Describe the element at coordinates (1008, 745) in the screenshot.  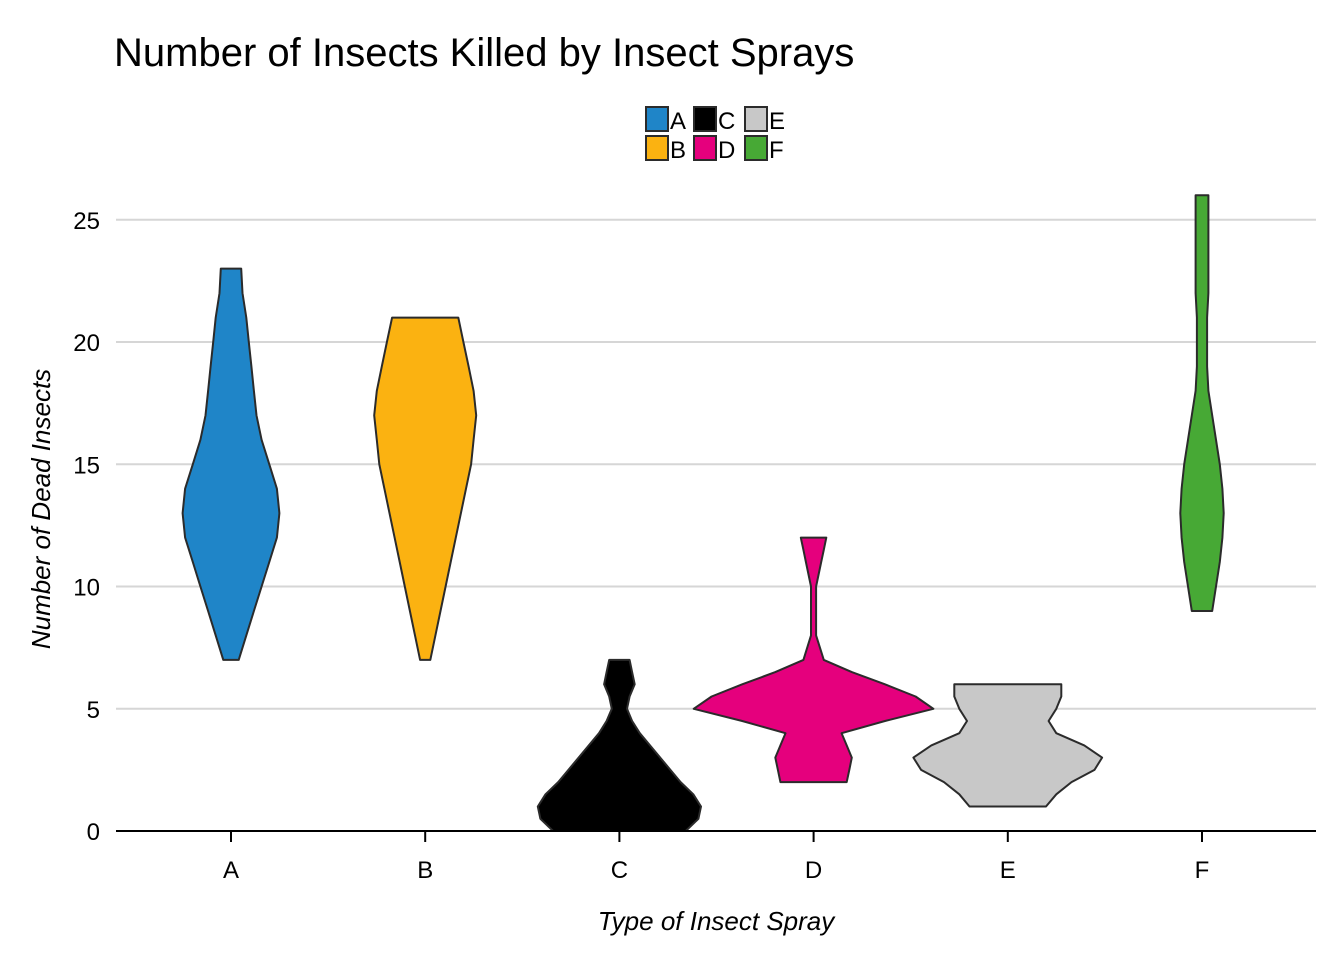
I see `violin-E` at that location.